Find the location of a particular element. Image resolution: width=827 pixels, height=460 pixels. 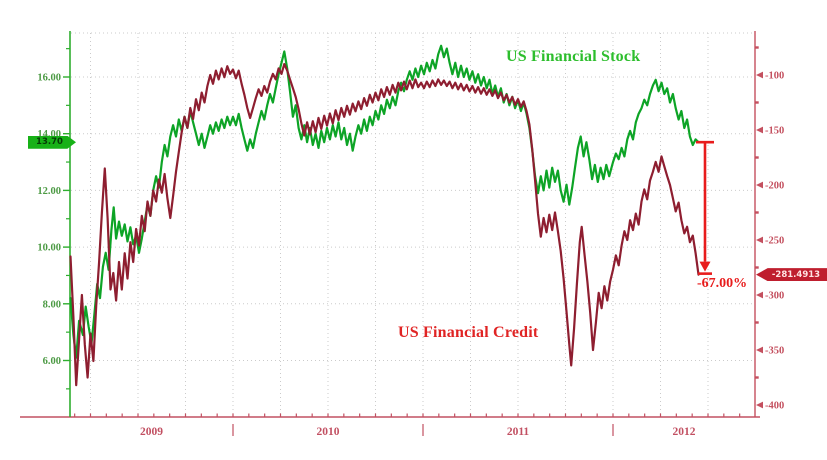

left-axis-tick-label: 6.00 is located at coordinates (52, 361).